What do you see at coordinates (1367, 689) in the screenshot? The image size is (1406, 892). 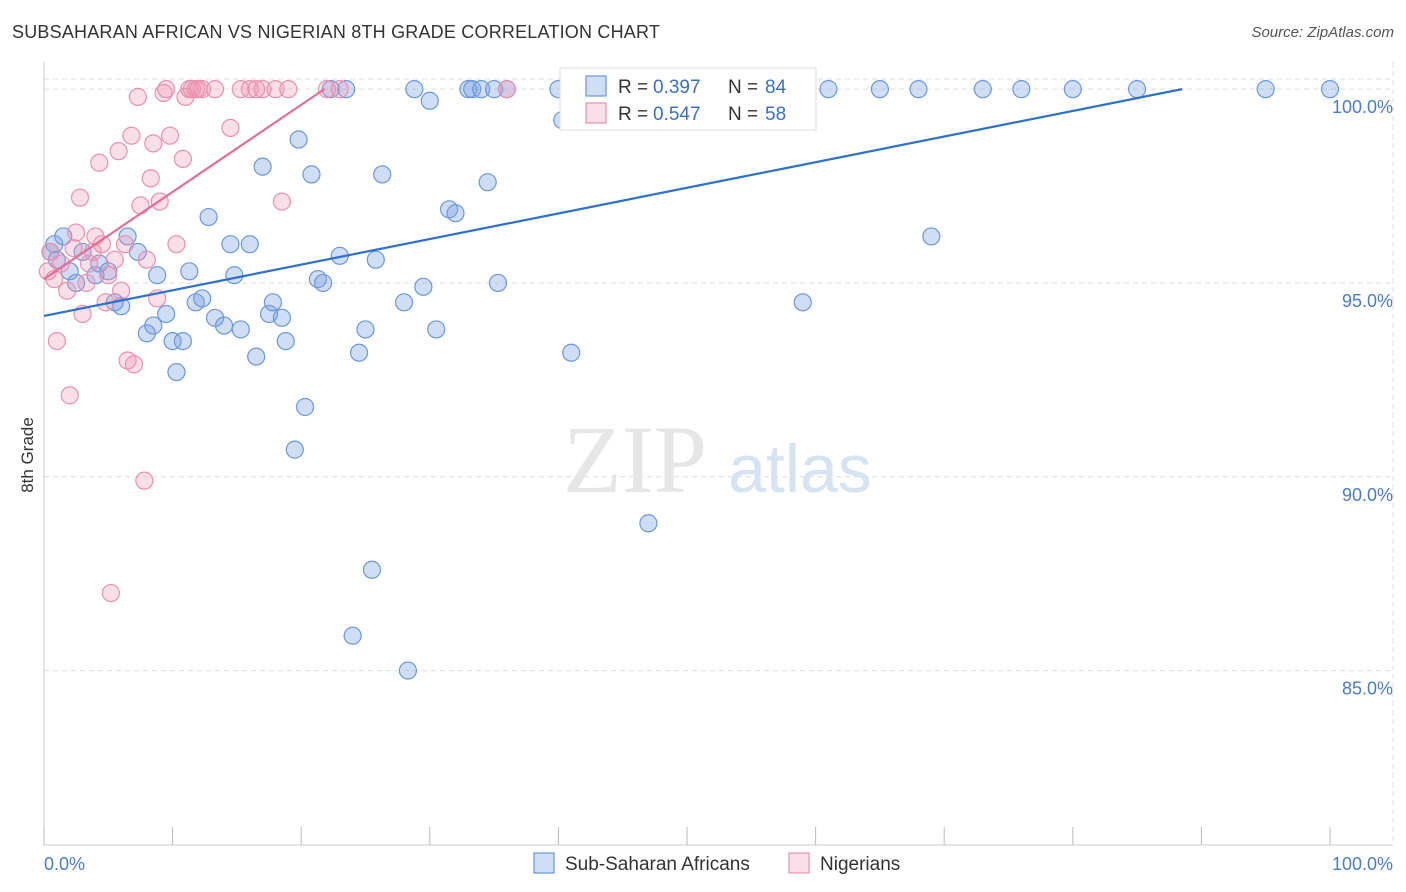 I see `y-tick-label-3: 85.0%` at bounding box center [1367, 689].